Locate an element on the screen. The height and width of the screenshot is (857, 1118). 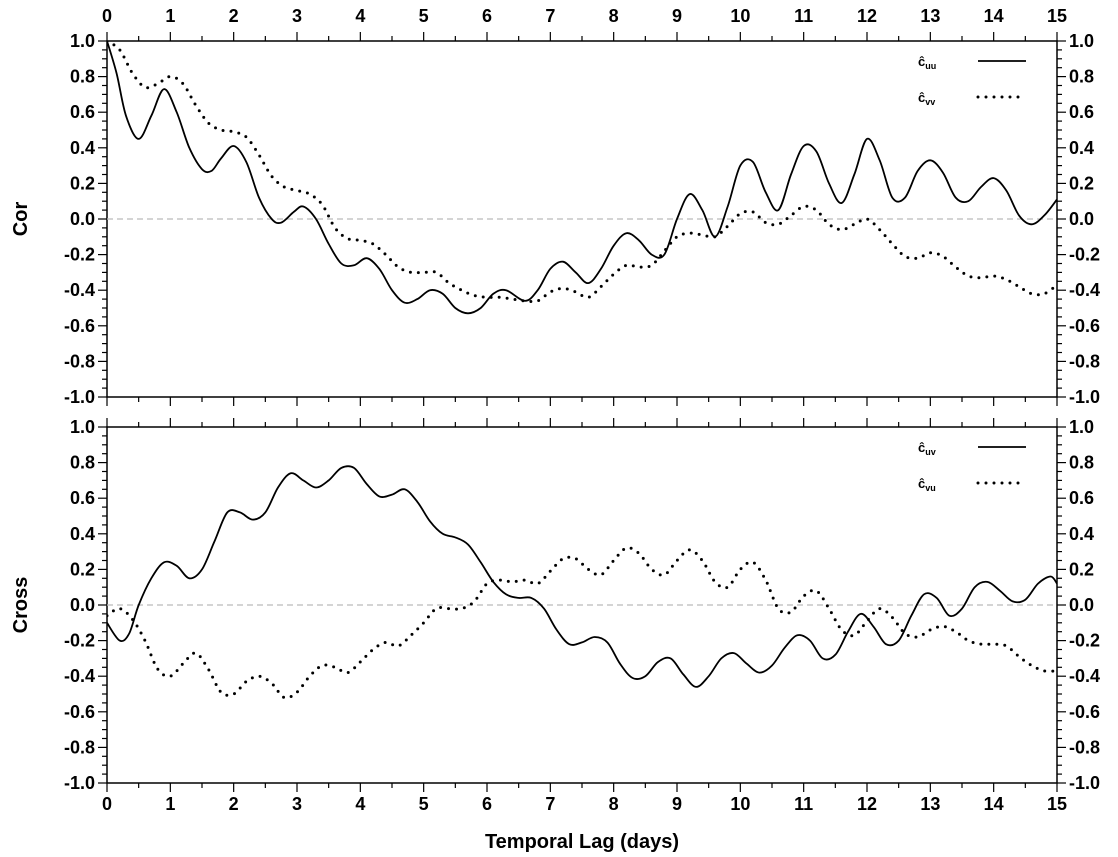
x-tick-label-top: 11 is located at coordinates (803, 16).